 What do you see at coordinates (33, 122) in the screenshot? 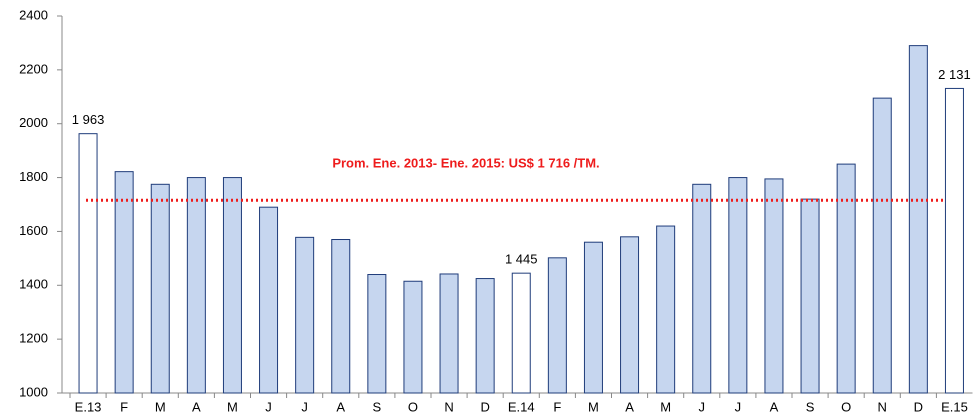
I see `y-tick-label: 2000` at bounding box center [33, 122].